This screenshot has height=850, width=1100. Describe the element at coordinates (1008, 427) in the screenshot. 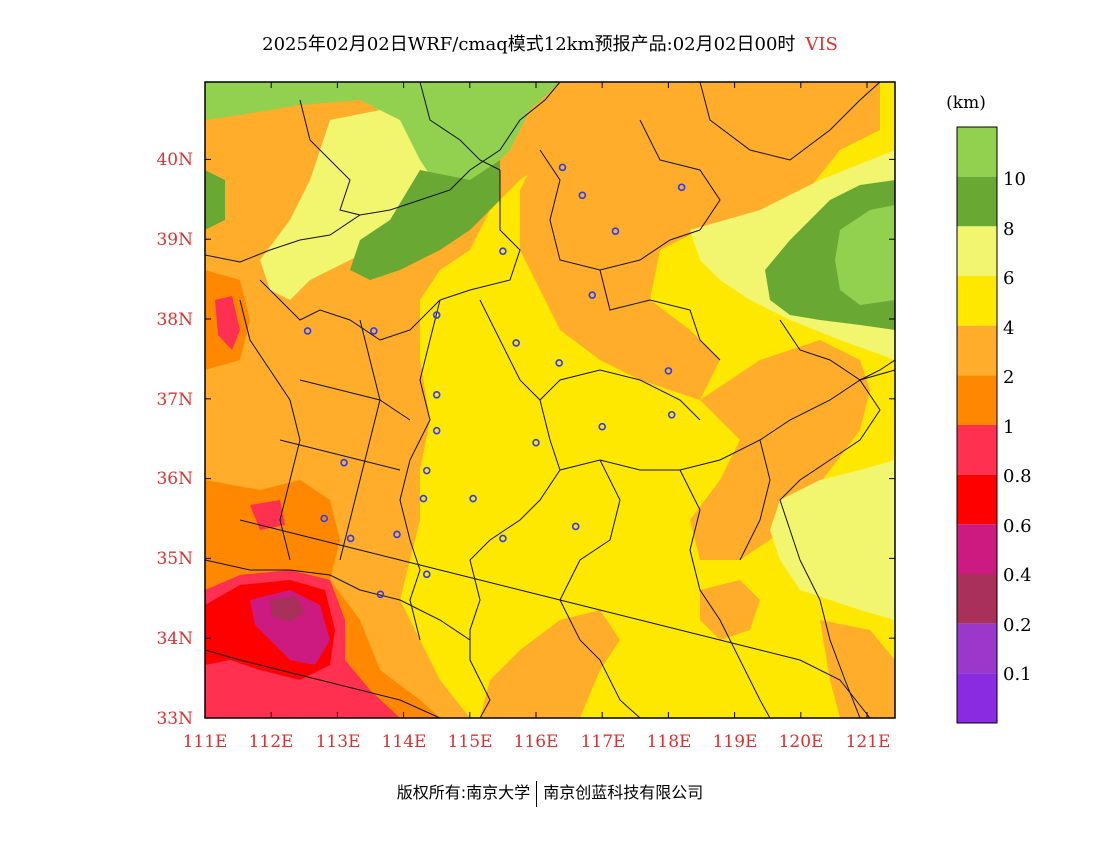

I see `colorbar-label: 1` at that location.